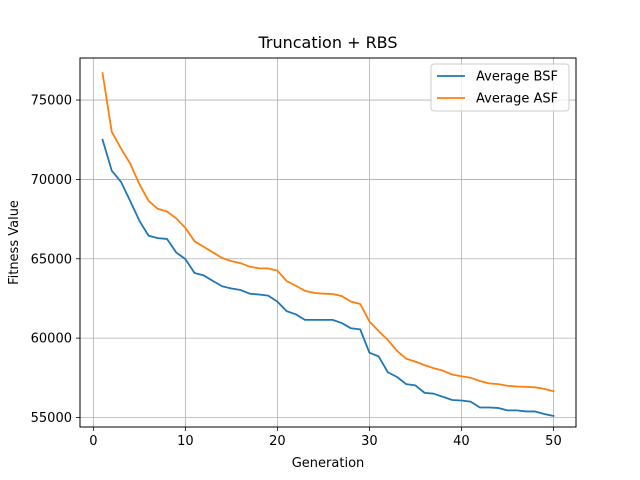 This screenshot has height=480, width=640. I want to click on legend-frame, so click(500, 87).